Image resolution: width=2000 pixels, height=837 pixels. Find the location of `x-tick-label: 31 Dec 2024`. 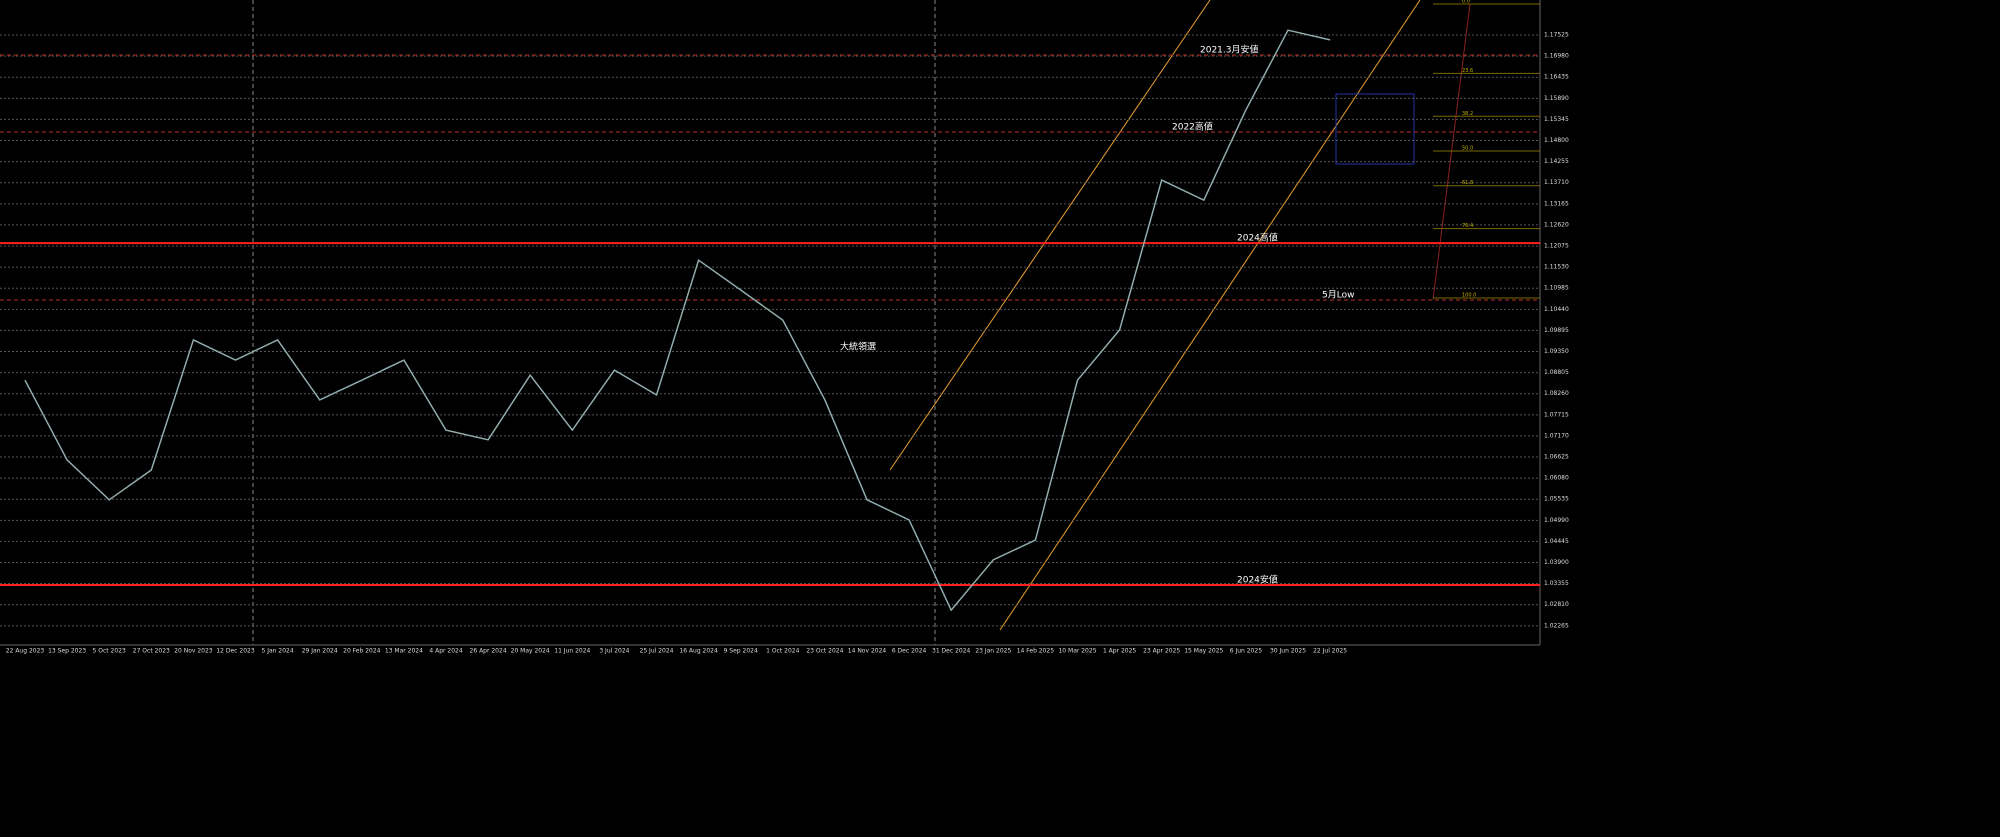

x-tick-label: 31 Dec 2024 is located at coordinates (951, 651).